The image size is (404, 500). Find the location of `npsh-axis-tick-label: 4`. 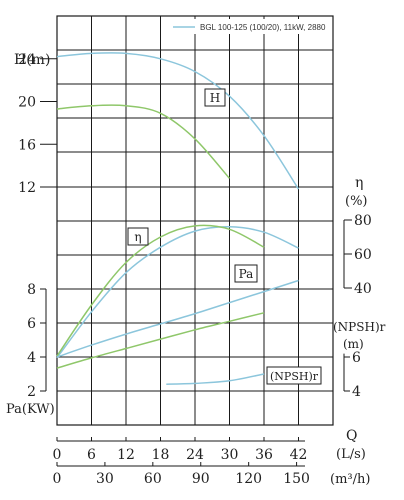

npsh-axis-tick-label: 4 is located at coordinates (356, 392).